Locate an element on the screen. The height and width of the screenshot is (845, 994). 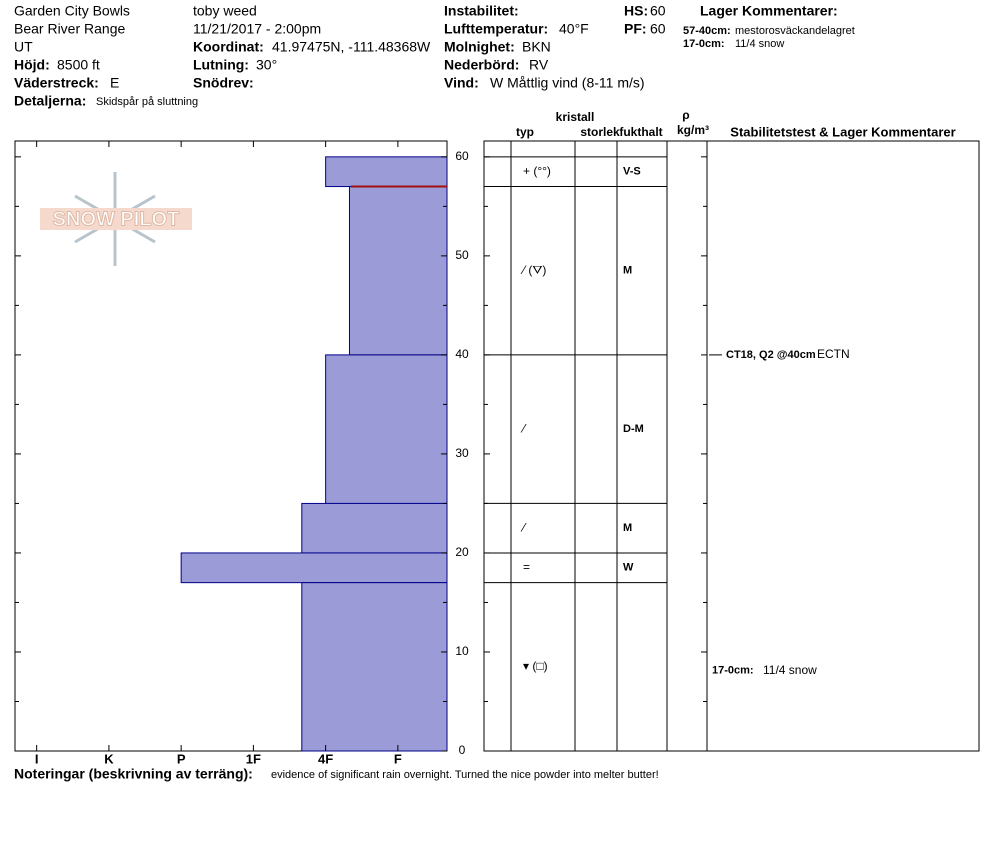
logo-band is located at coordinates (116, 219).